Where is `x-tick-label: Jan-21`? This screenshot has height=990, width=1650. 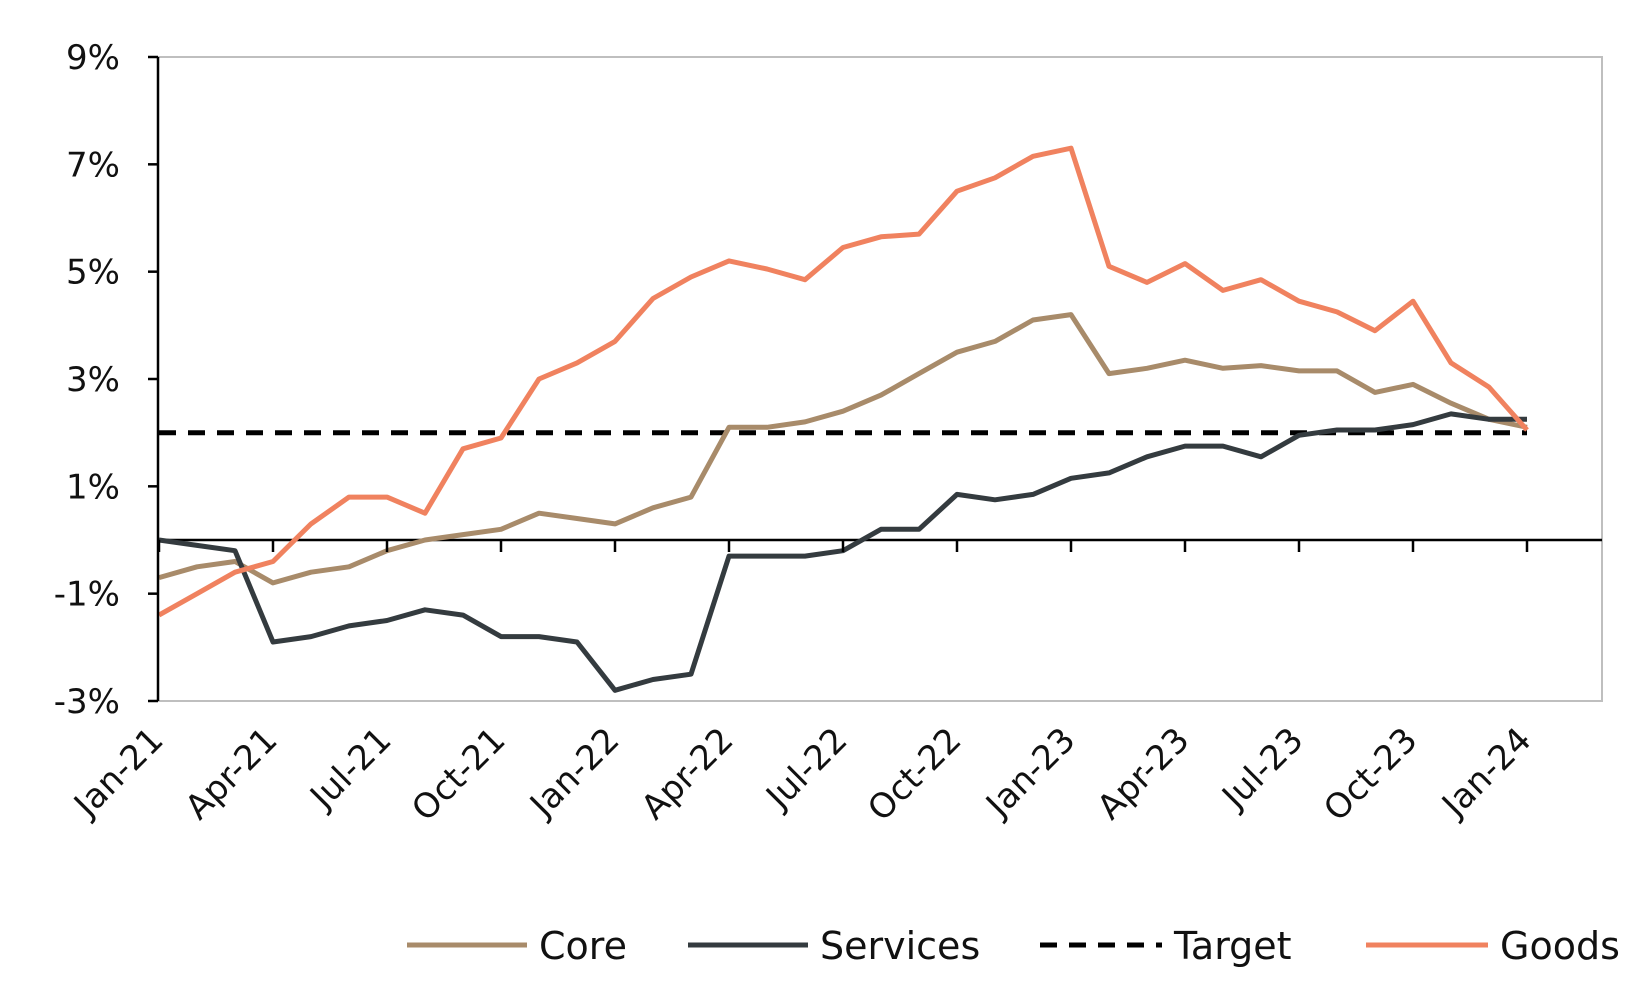
x-tick-label: Jan-21 is located at coordinates (118, 773).